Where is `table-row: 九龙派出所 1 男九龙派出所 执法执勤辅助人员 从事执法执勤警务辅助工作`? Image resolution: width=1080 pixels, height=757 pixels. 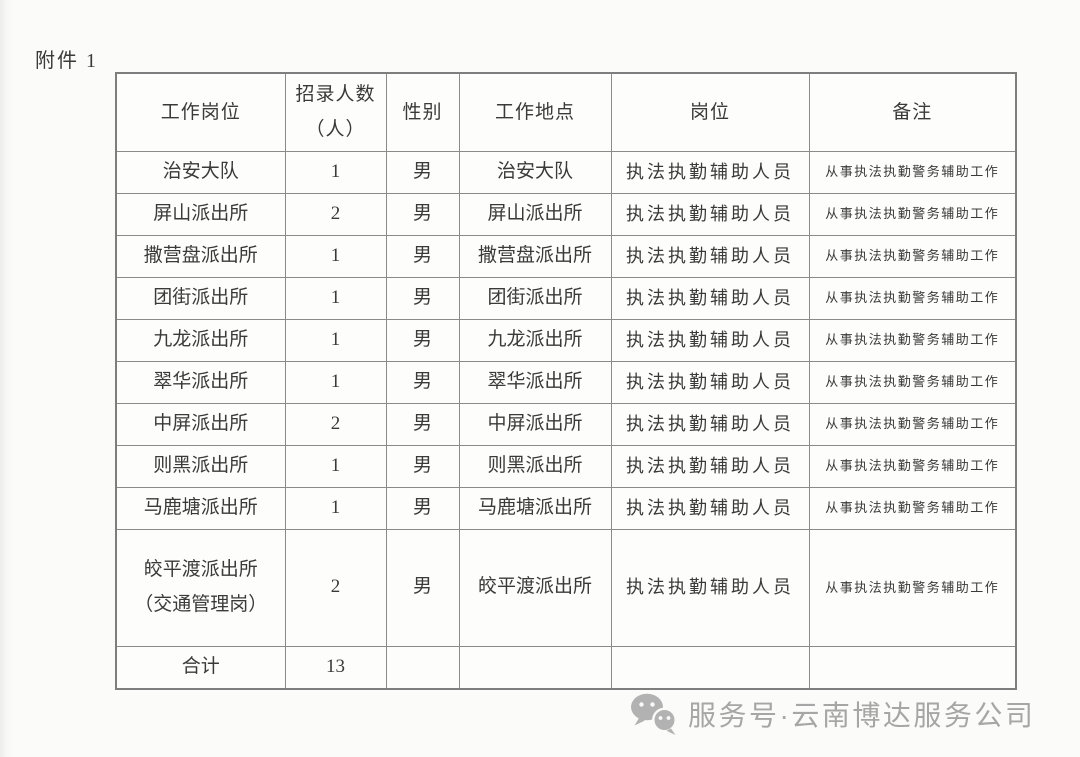
table-row: 九龙派出所 1 男九龙派出所 执法执勤辅助人员 从事执法执勤警务辅助工作 is located at coordinates (566, 340).